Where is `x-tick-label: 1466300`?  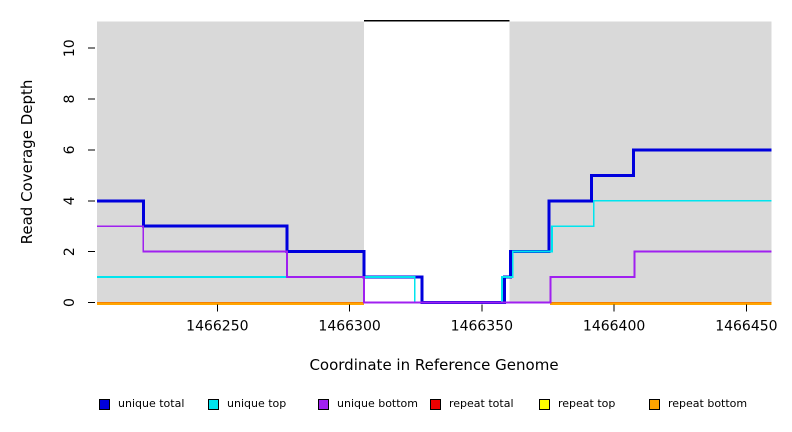 x-tick-label: 1466300 is located at coordinates (349, 327).